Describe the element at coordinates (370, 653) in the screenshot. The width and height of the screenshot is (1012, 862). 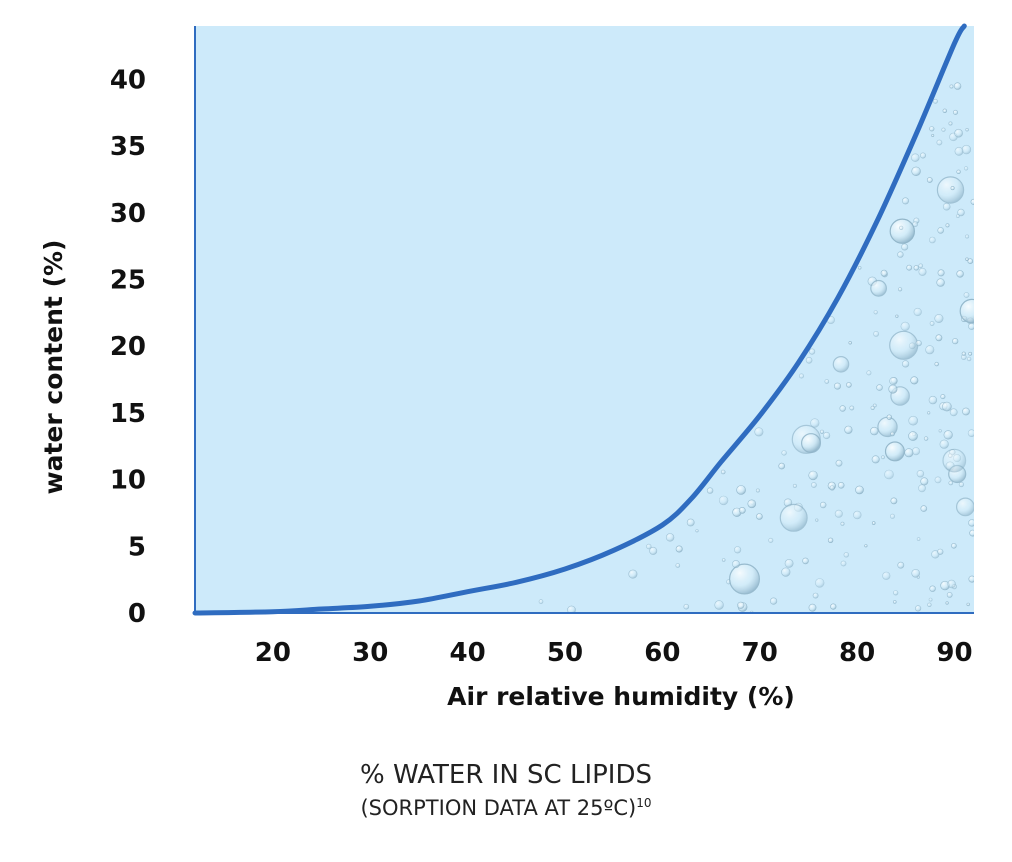
I see `x-tick-label: 30` at that location.